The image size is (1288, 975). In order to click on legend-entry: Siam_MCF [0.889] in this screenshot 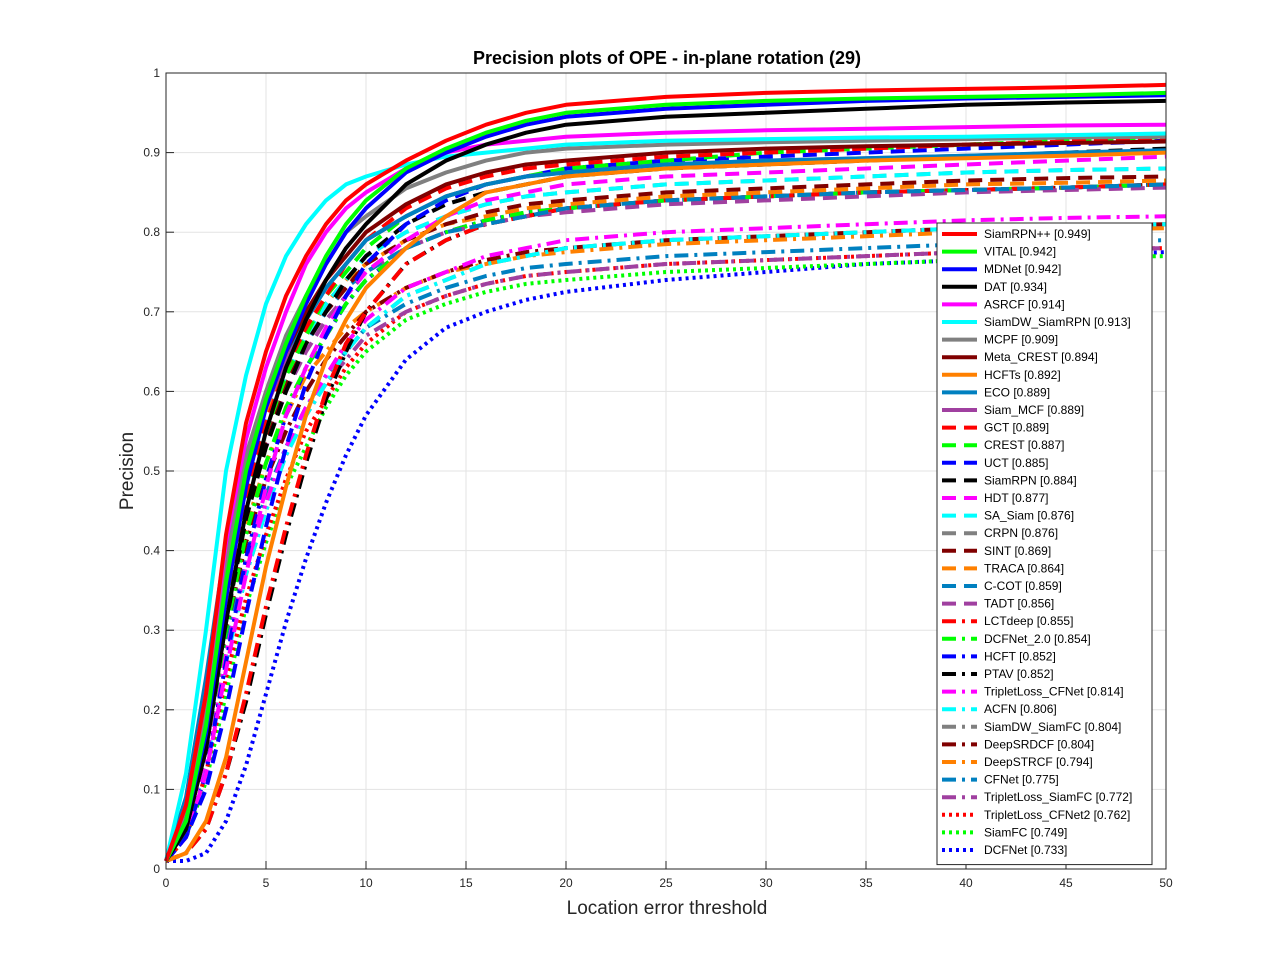, I will do `click(1034, 410)`.